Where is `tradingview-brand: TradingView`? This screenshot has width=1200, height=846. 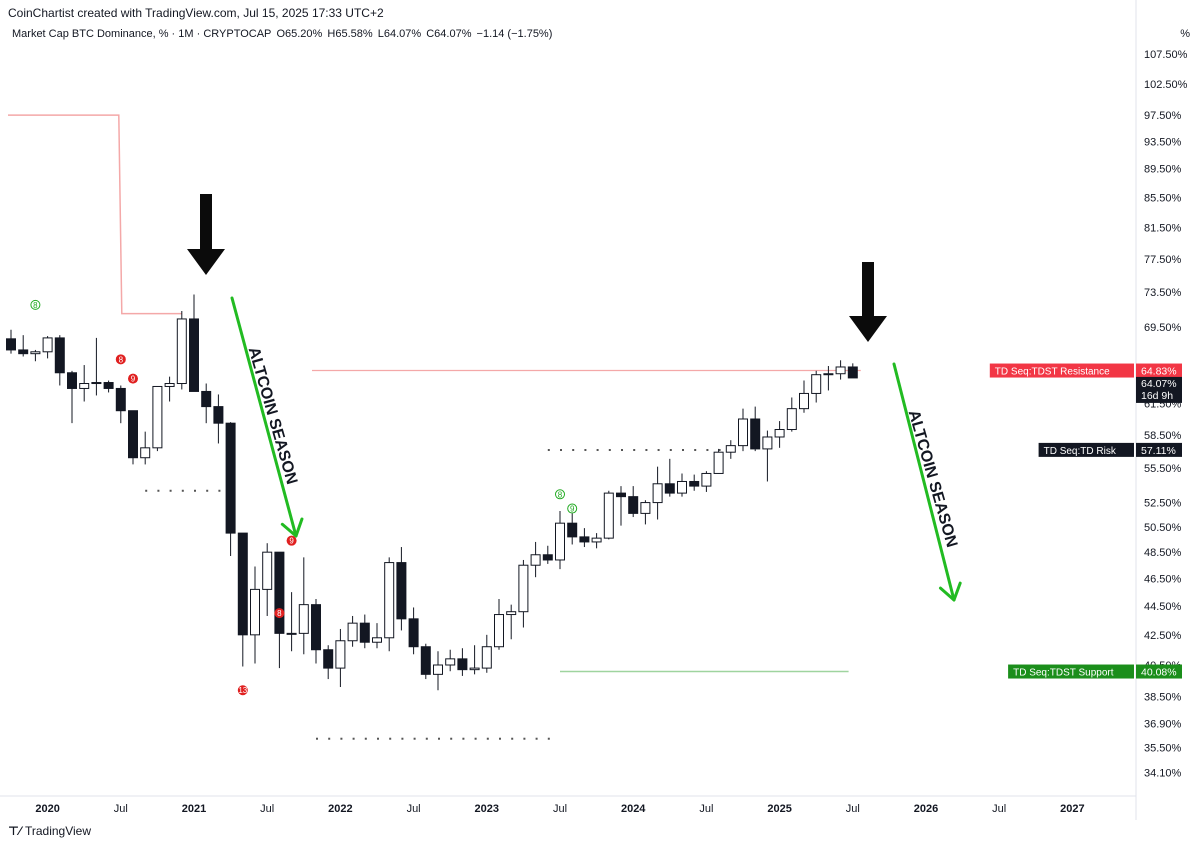
tradingview-brand: TradingView is located at coordinates (58, 831).